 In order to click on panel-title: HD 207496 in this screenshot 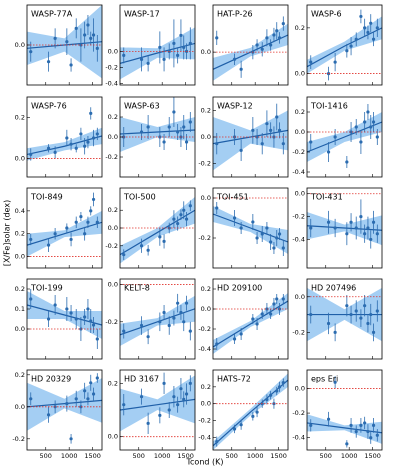, I will do `click(333, 288)`.